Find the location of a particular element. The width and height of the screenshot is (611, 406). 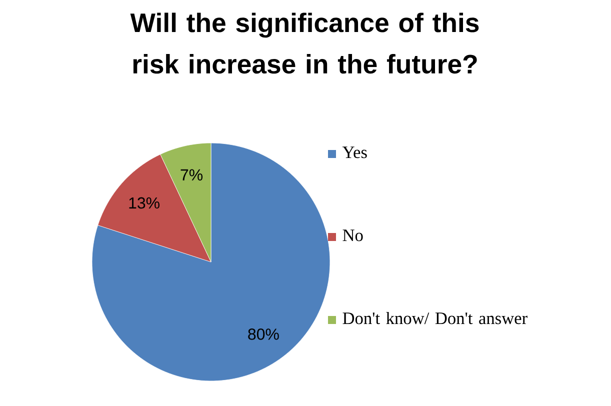

data-label: 7% is located at coordinates (191, 174).